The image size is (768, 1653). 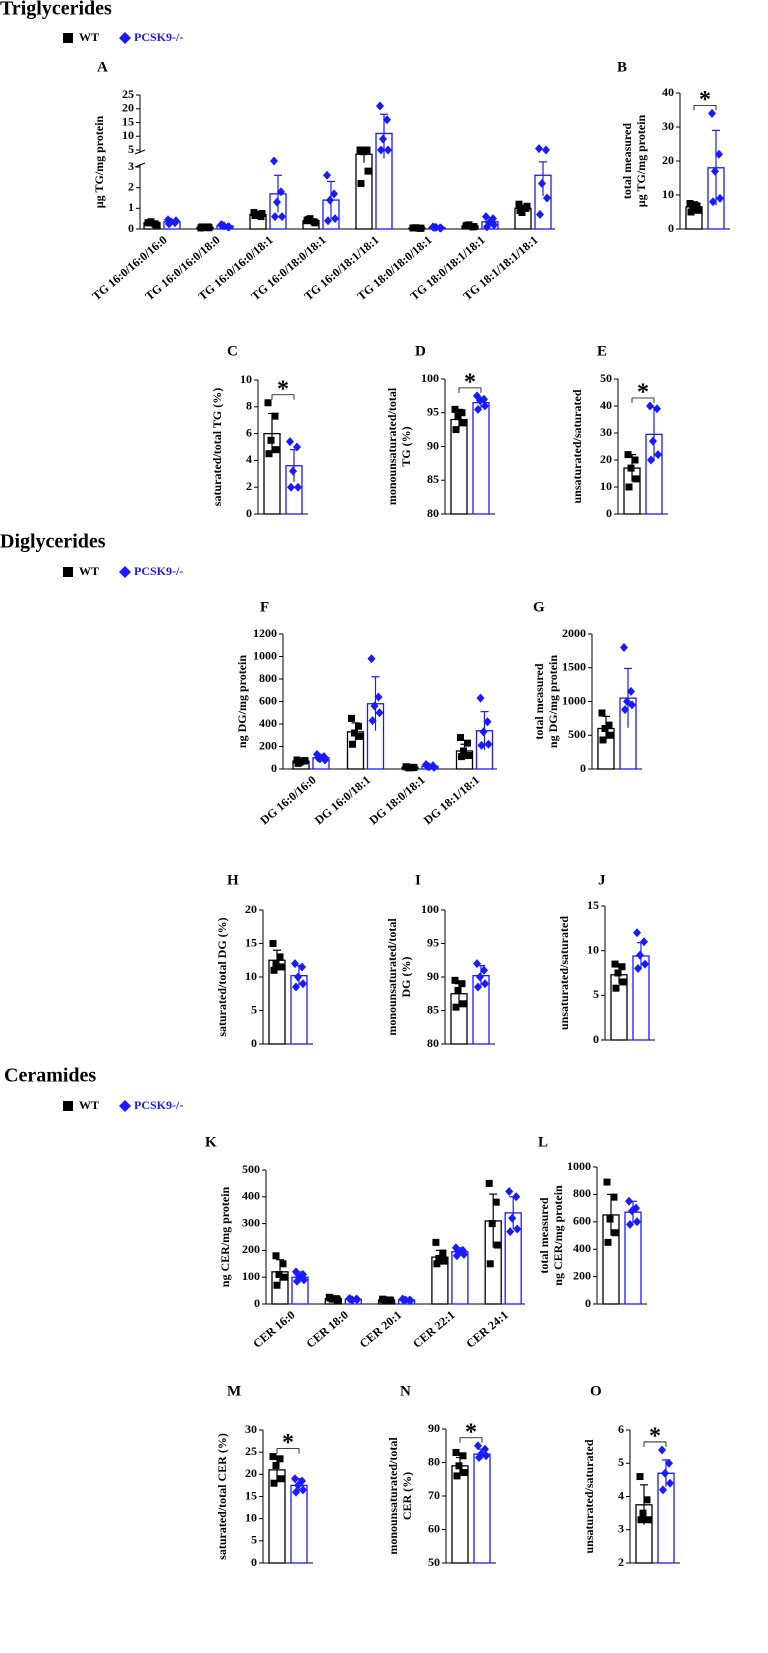 I want to click on y-tick-label: 300, so click(x=251, y=1222).